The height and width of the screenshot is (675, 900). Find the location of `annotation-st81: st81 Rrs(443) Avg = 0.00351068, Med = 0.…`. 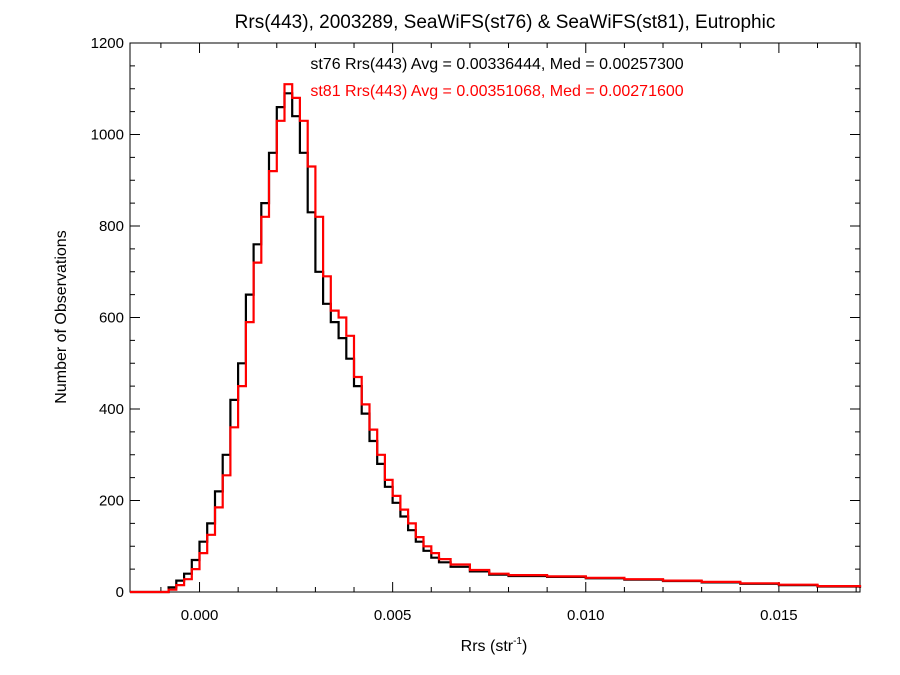

annotation-st81: st81 Rrs(443) Avg = 0.00351068, Med = 0.… is located at coordinates (496, 91).